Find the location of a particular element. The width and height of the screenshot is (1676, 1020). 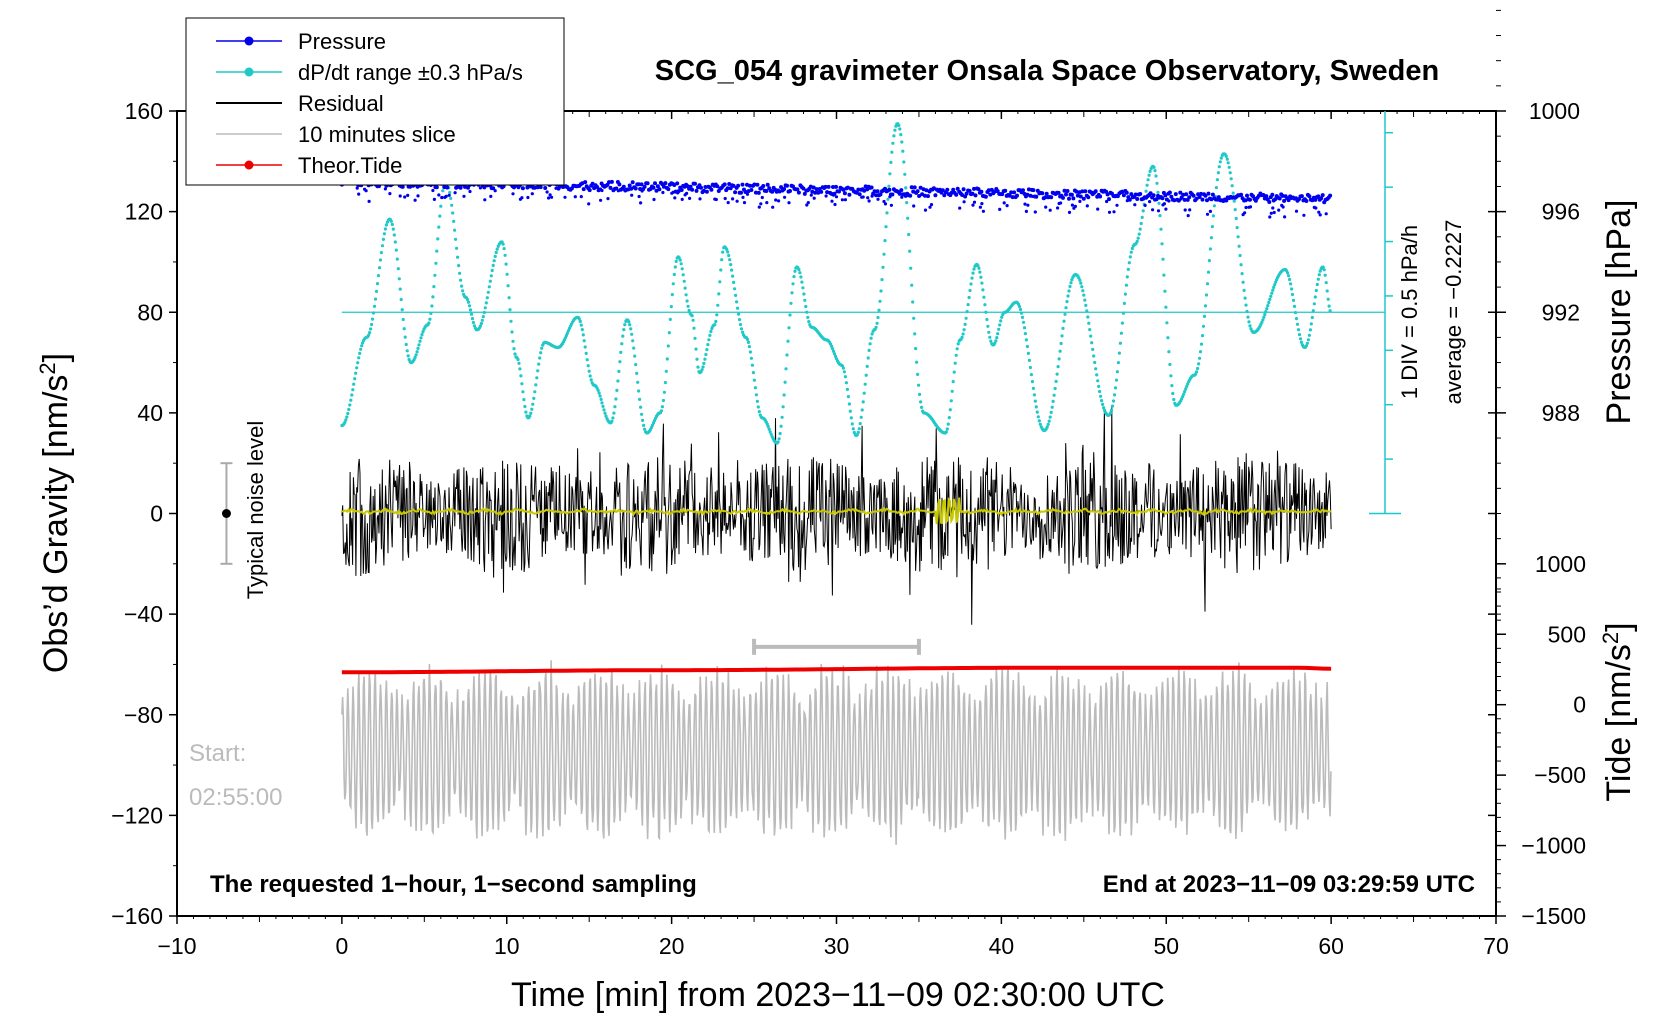

y-tick-label: 40 is located at coordinates (150, 413).